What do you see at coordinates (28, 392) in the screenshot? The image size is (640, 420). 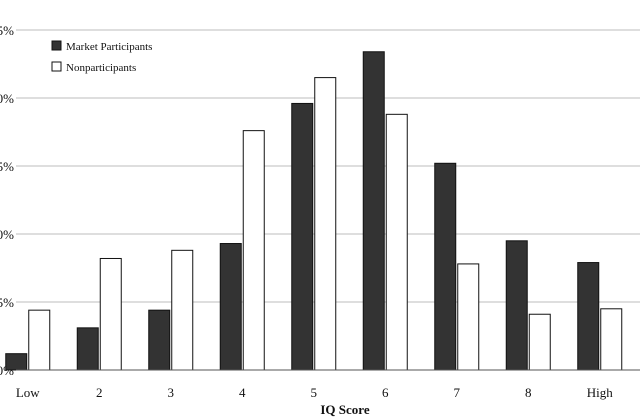 I see `x-tick-label: Low` at bounding box center [28, 392].